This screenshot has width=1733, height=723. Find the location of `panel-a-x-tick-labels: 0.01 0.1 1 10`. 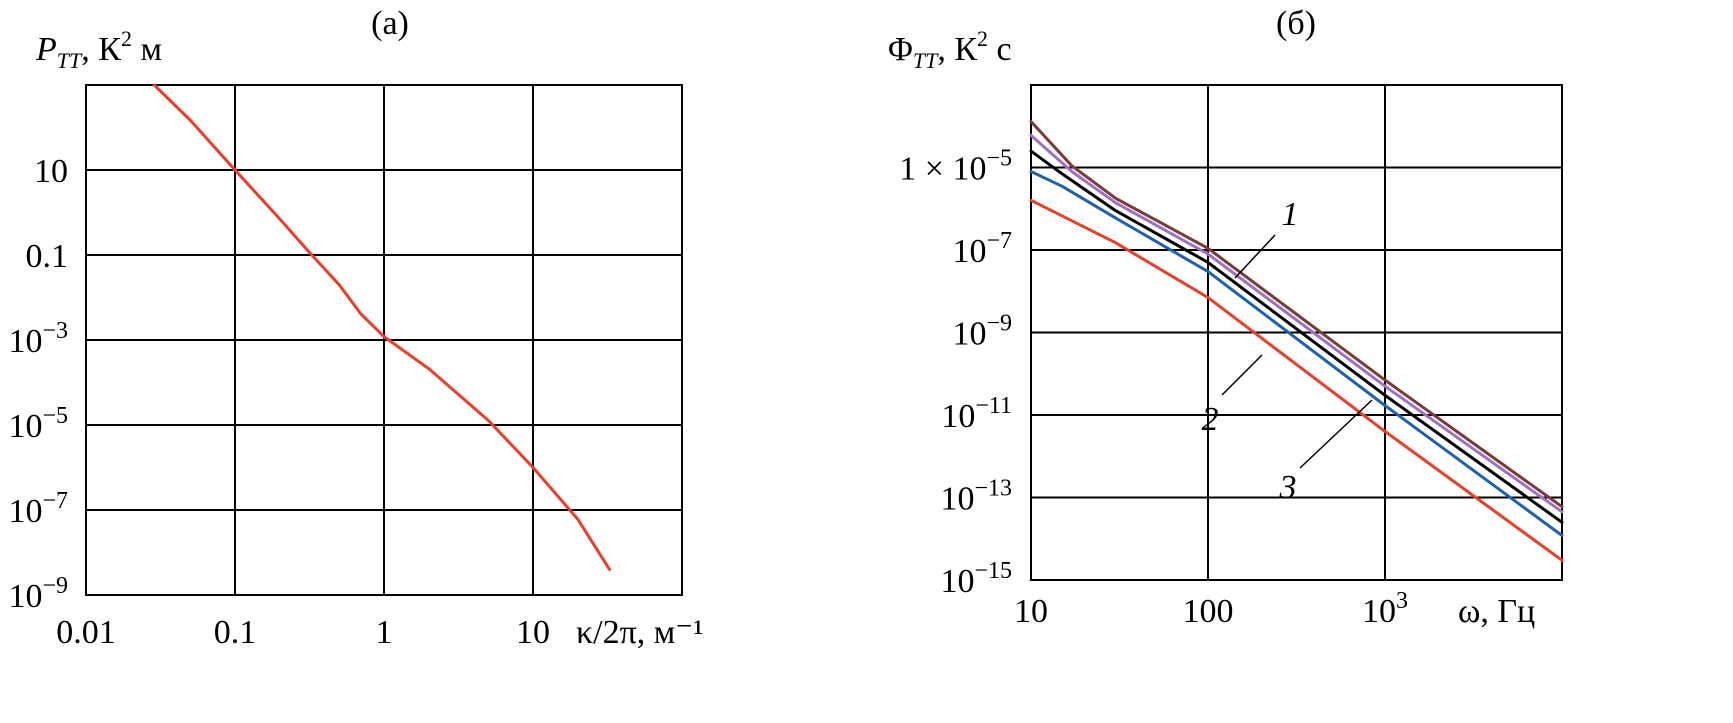

panel-a-x-tick-labels: 0.01 0.1 1 10 is located at coordinates (303, 632).